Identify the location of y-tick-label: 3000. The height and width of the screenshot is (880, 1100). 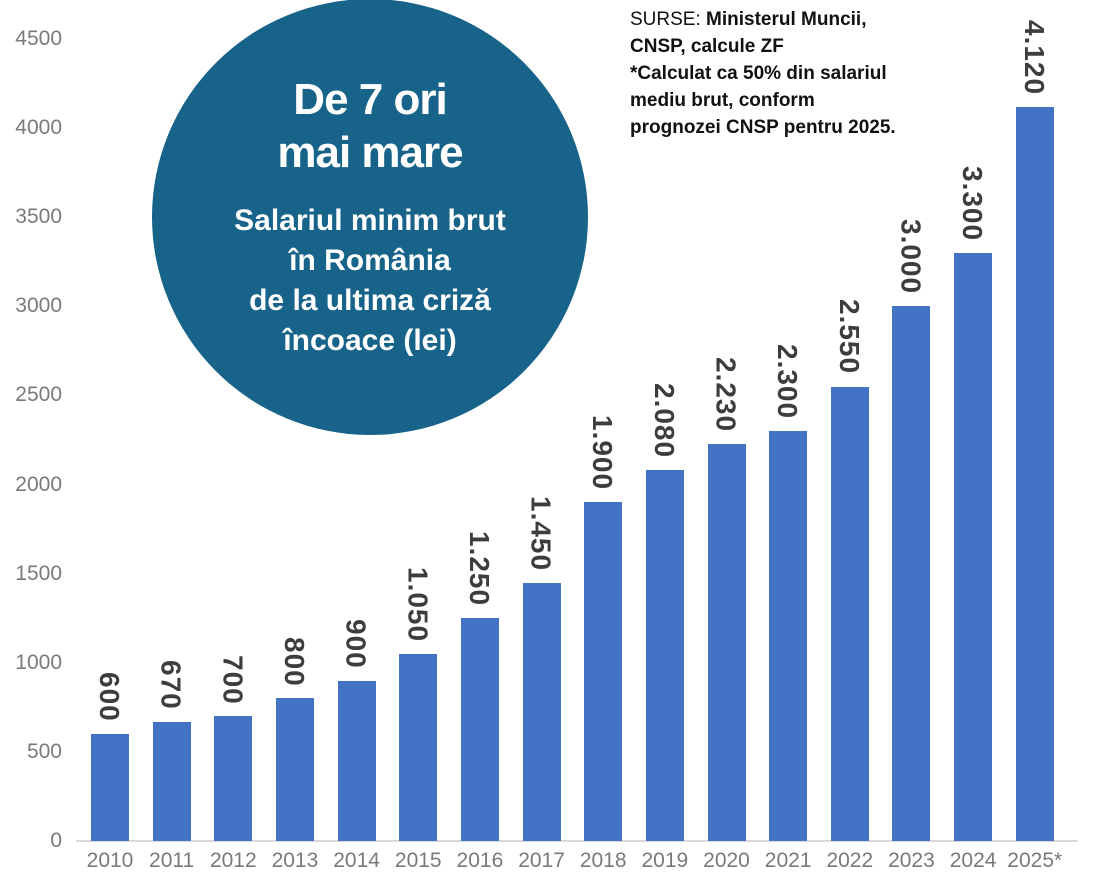
(38, 306).